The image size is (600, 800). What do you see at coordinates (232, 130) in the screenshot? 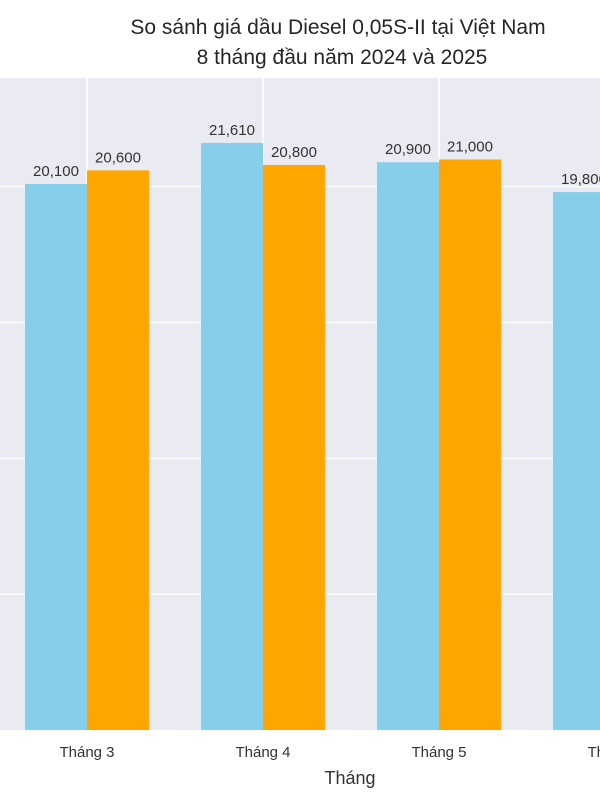
I see `data-label-series1-2: 21,610` at bounding box center [232, 130].